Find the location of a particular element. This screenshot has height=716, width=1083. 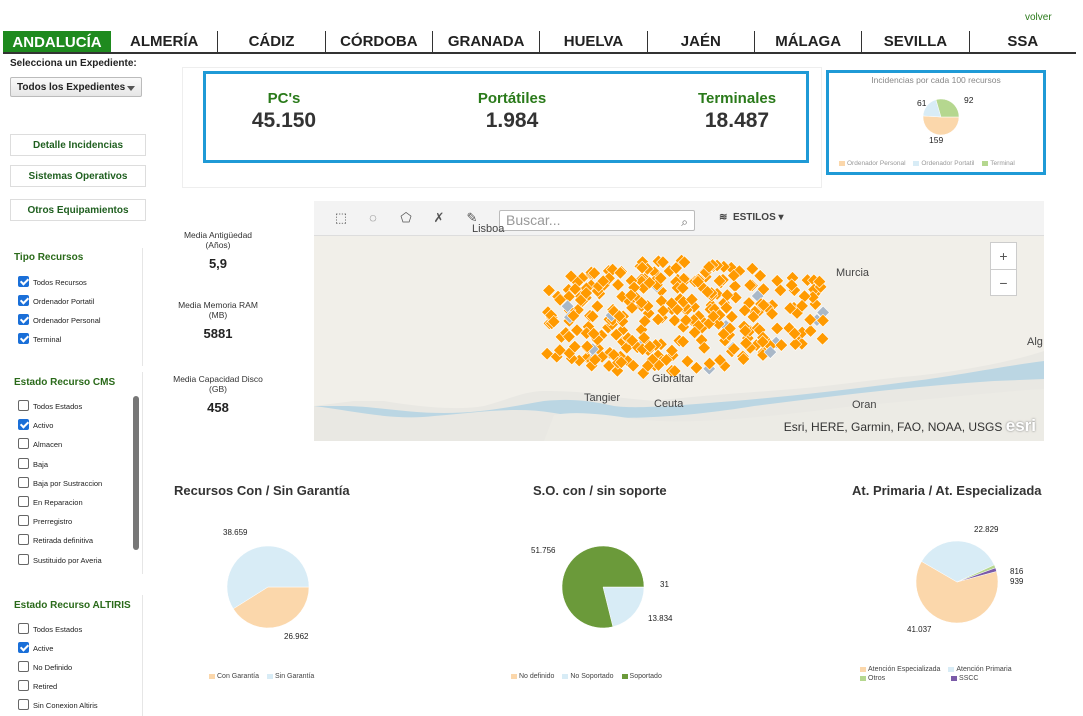

tab-ssa: SSA is located at coordinates (1023, 41).